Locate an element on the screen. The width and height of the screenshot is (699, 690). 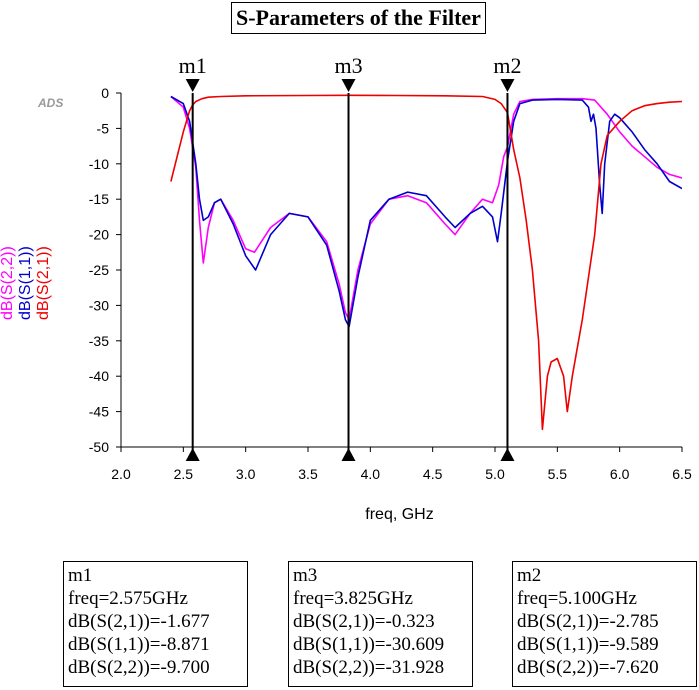
marker-readout-s11: dB(S(1,1))=-9.589 is located at coordinates (588, 644).